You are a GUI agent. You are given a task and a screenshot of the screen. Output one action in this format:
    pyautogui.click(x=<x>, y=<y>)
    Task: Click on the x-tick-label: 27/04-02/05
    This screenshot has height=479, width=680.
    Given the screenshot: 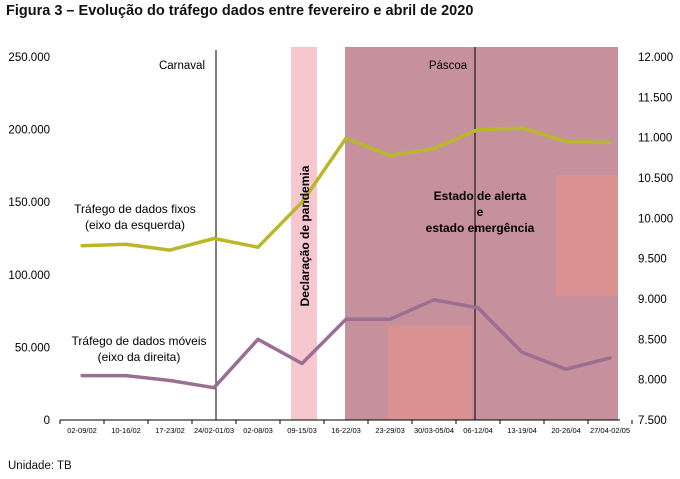 What is the action you would take?
    pyautogui.click(x=610, y=430)
    